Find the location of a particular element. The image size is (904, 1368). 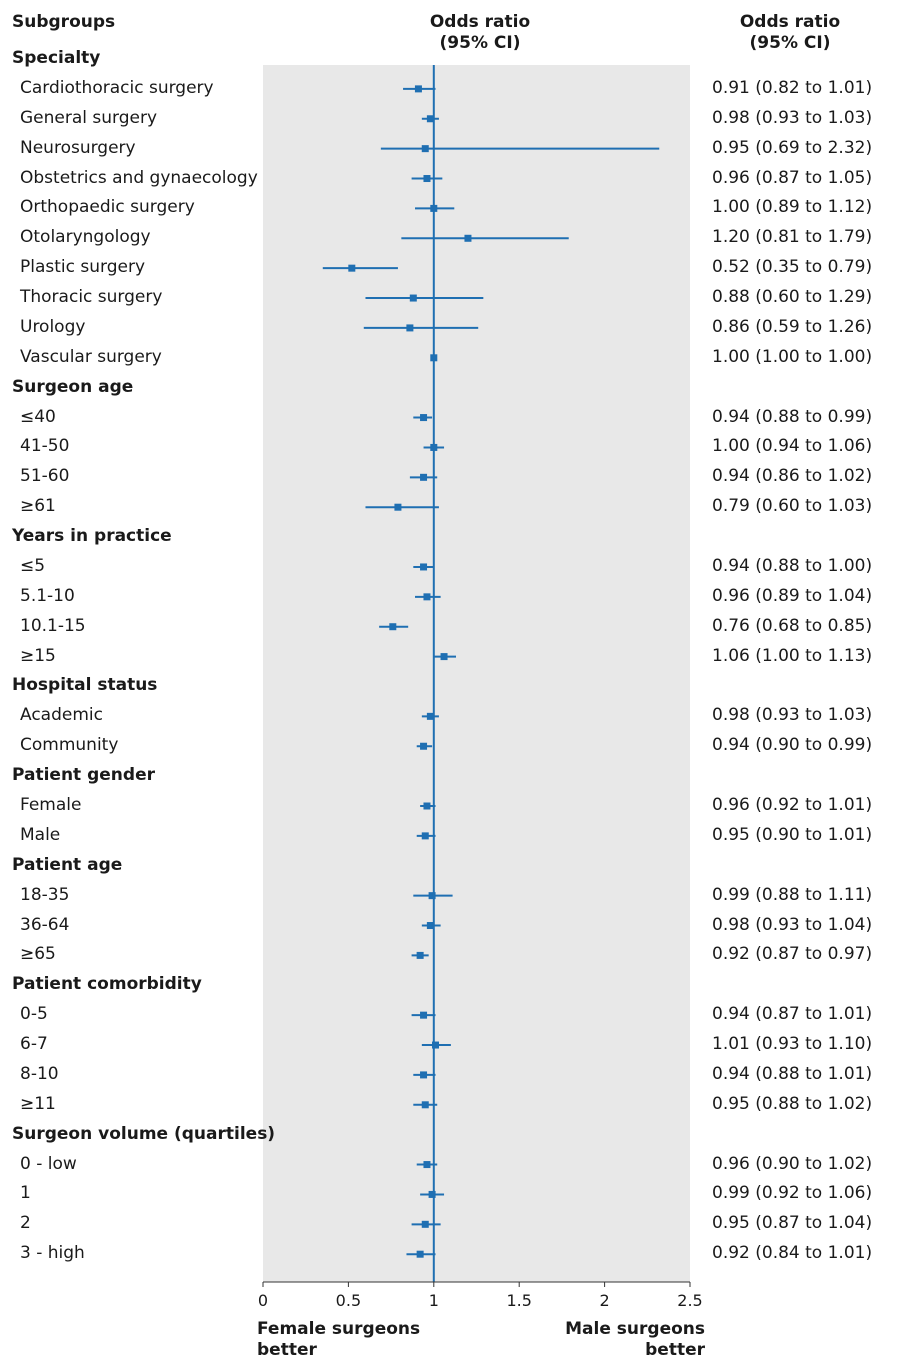

x-tick-label: 0 is located at coordinates (263, 1300).